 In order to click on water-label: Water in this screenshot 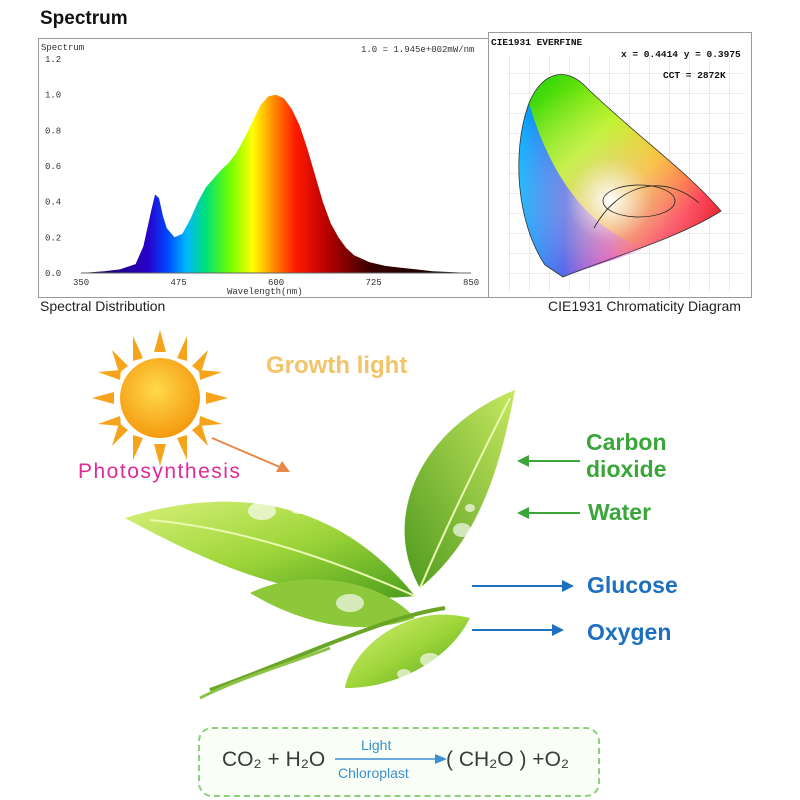, I will do `click(620, 512)`.